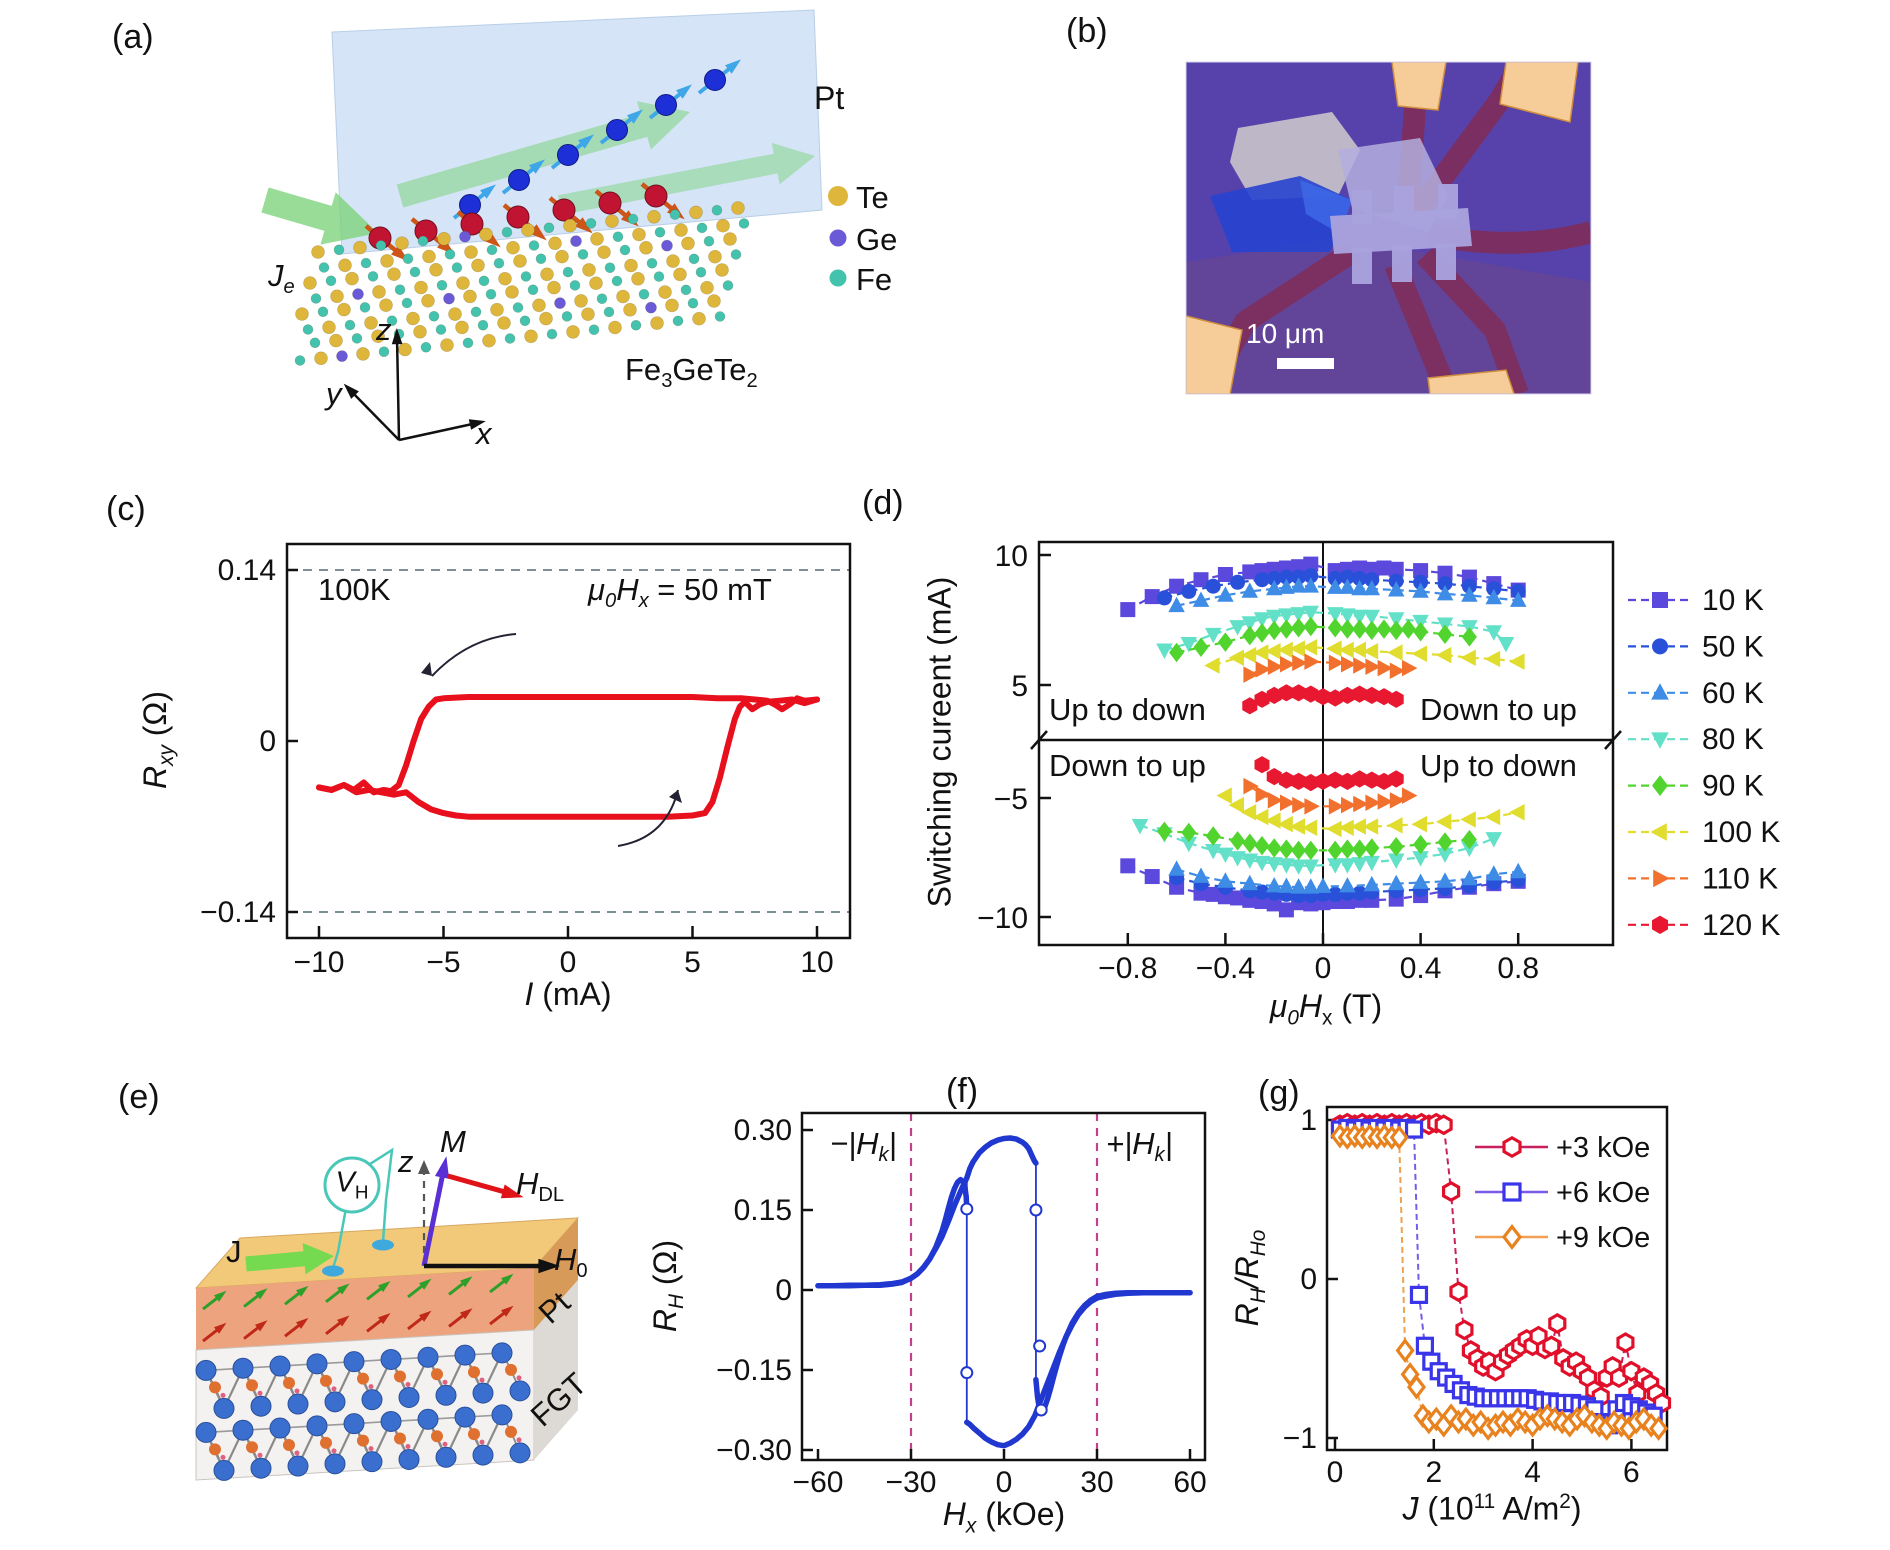  Describe the element at coordinates (1446, 1508) in the screenshot. I see `g-xlabel-t: (10` at that location.